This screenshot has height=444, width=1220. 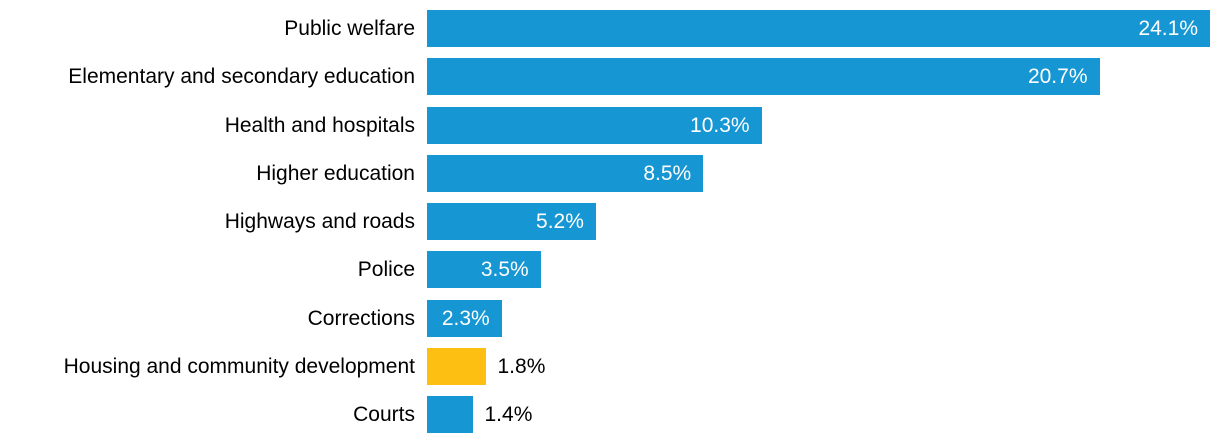 What do you see at coordinates (823, 318) in the screenshot?
I see `bar-area: 2.3%` at bounding box center [823, 318].